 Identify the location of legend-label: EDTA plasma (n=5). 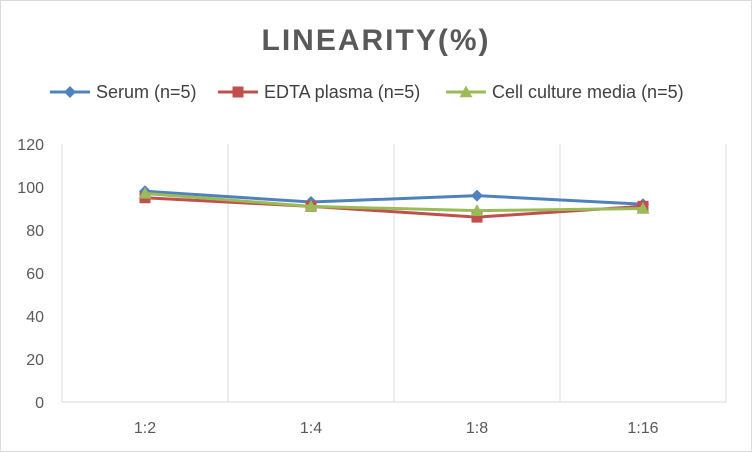
(342, 92).